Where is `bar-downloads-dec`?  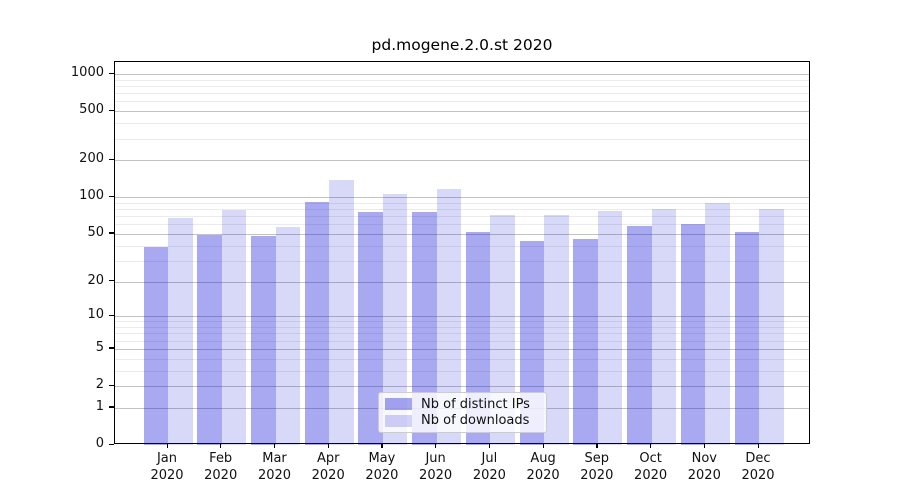
bar-downloads-dec is located at coordinates (771, 327).